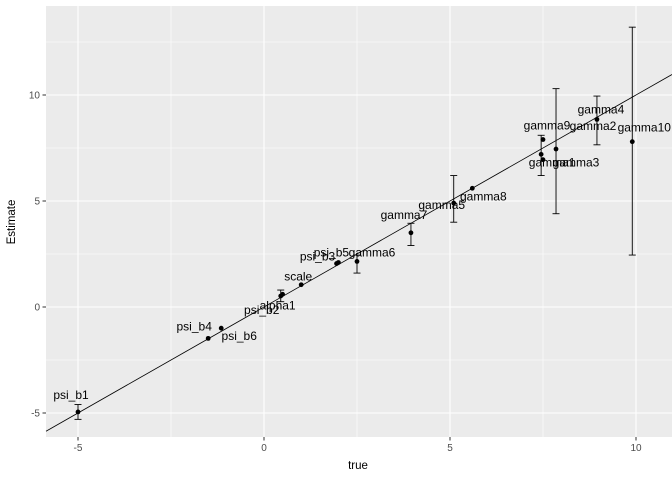  What do you see at coordinates (636, 448) in the screenshot?
I see `x-tick-label: 10` at bounding box center [636, 448].